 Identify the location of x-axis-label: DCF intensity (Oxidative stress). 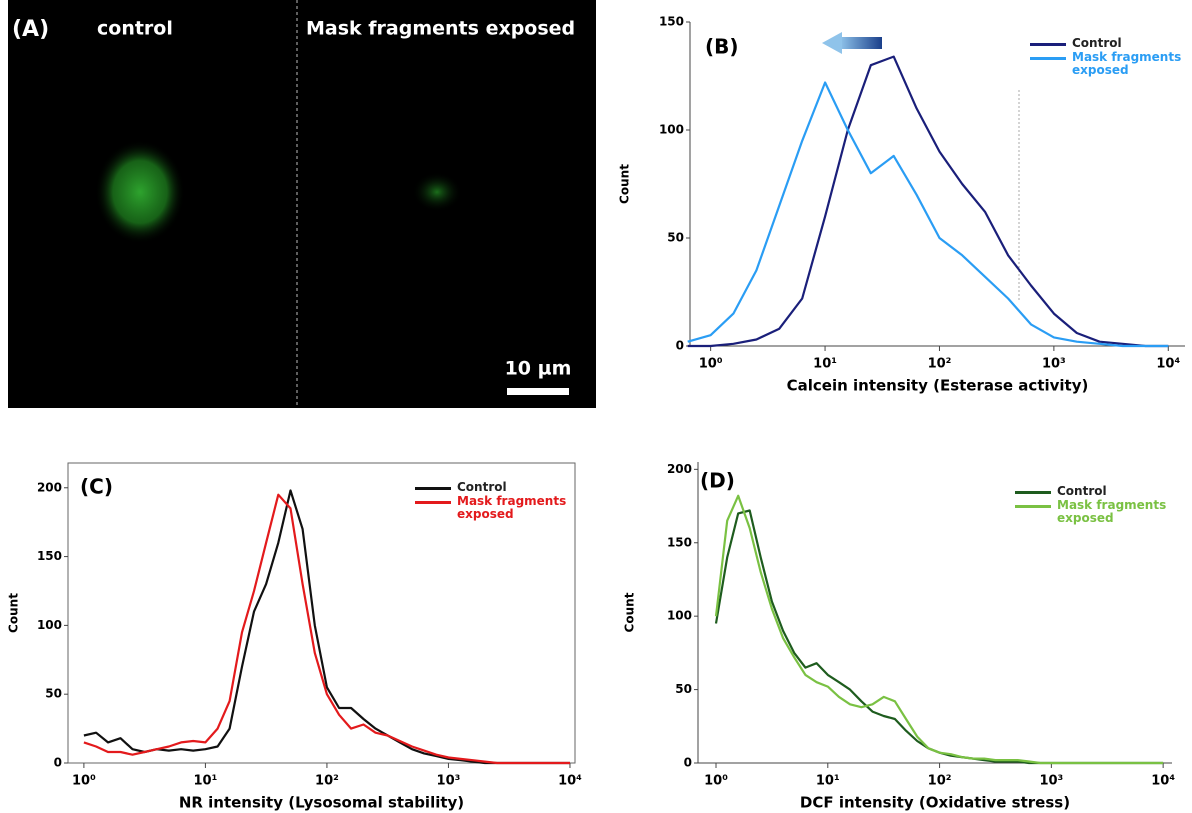
(935, 803).